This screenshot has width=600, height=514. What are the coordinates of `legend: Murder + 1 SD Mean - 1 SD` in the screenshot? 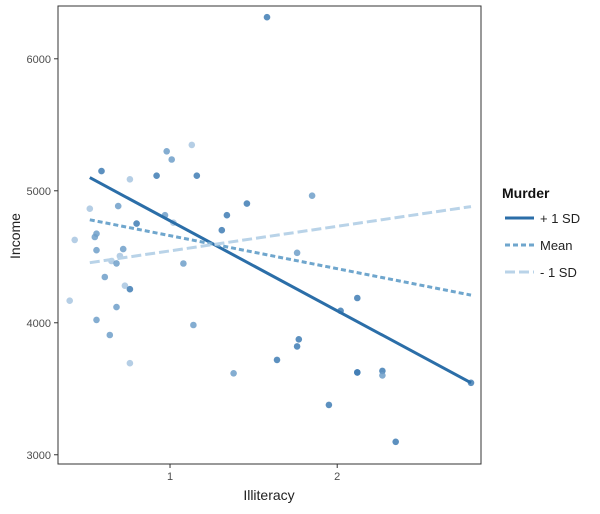 It's located at (541, 232).